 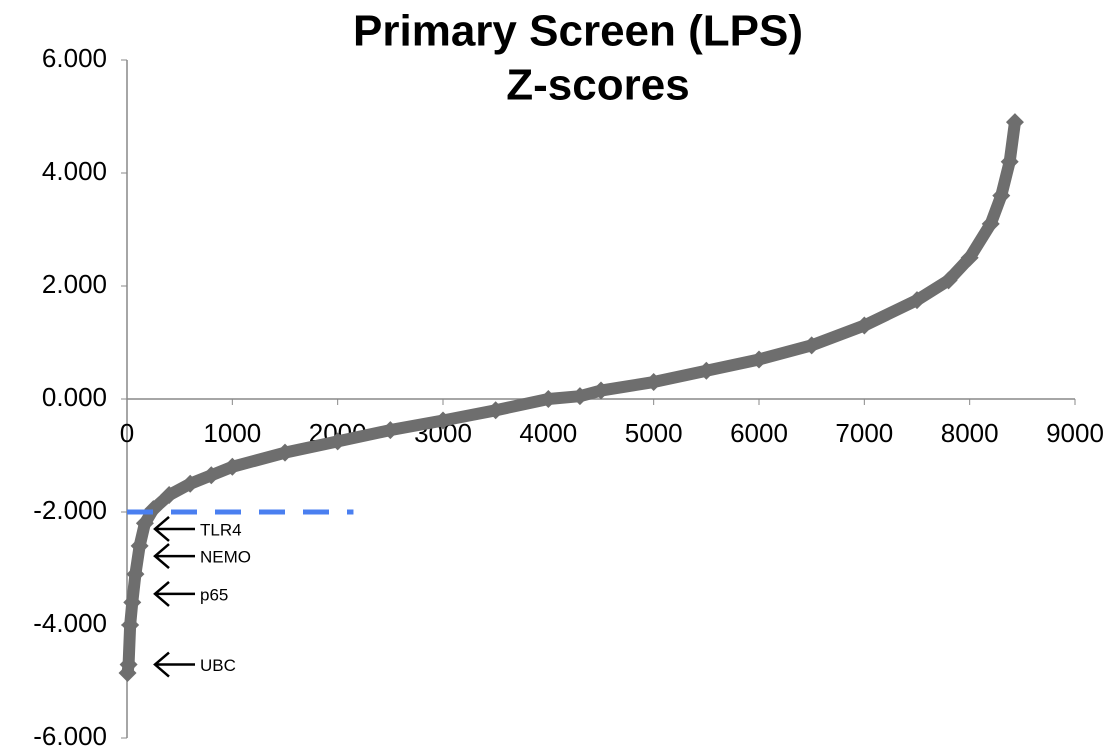 What do you see at coordinates (1075, 433) in the screenshot?
I see `x-tick-label: 9000` at bounding box center [1075, 433].